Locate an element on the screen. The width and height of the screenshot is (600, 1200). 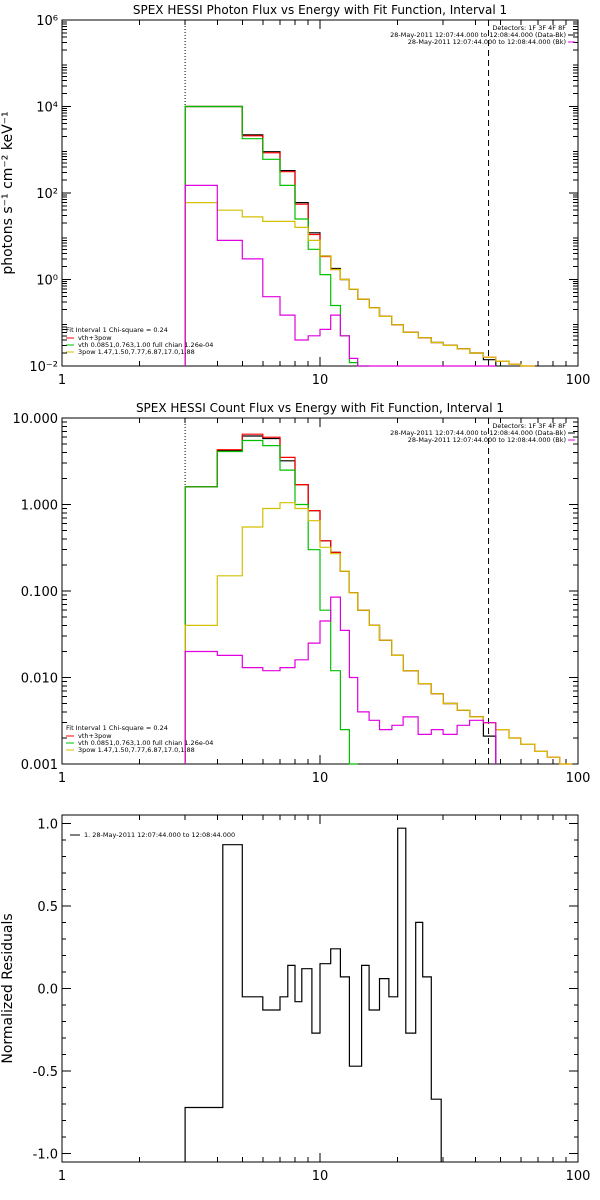
y-tick-label: 1.0 is located at coordinates (47, 824).